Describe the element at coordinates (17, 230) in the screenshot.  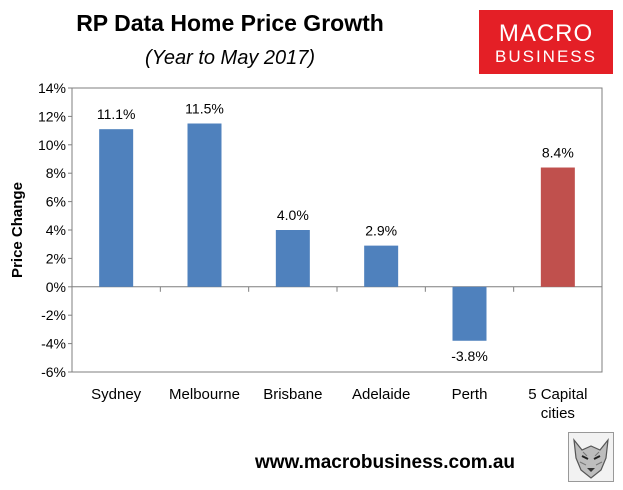
I see `y-axis-label: Price Change` at that location.